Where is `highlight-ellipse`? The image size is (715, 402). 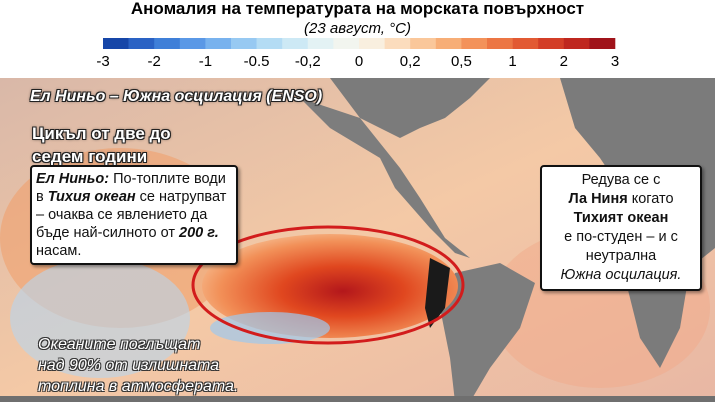
highlight-ellipse is located at coordinates (328, 285).